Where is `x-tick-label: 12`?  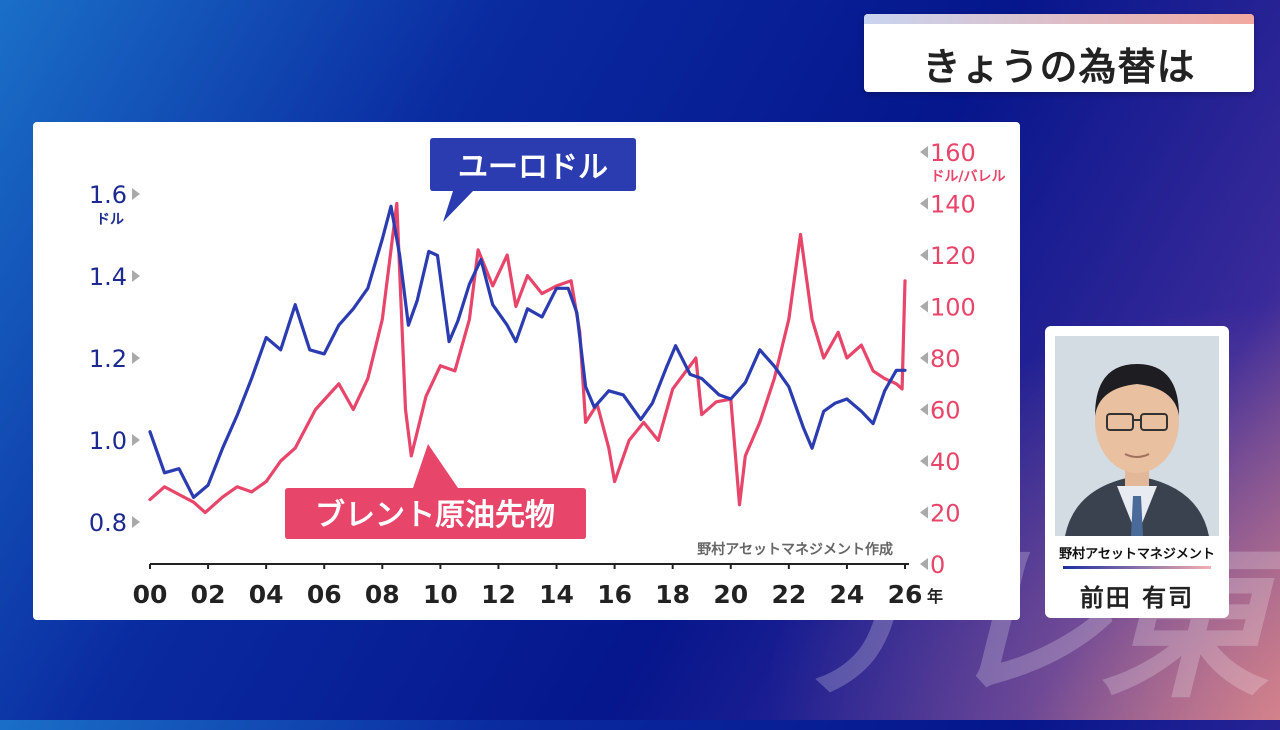 x-tick-label: 12 is located at coordinates (498, 594).